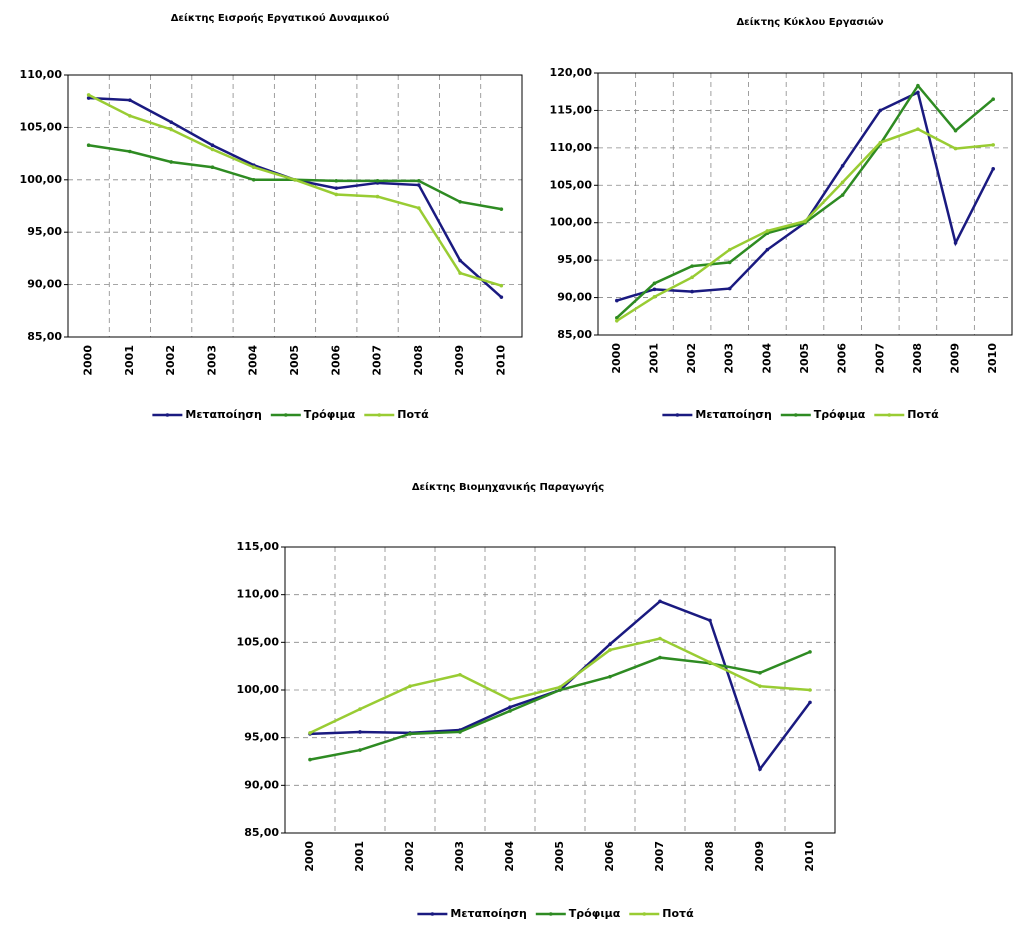 The image size is (1019, 928). Describe the element at coordinates (258, 546) in the screenshot. I see `y-tick-label: 115,00` at that location.